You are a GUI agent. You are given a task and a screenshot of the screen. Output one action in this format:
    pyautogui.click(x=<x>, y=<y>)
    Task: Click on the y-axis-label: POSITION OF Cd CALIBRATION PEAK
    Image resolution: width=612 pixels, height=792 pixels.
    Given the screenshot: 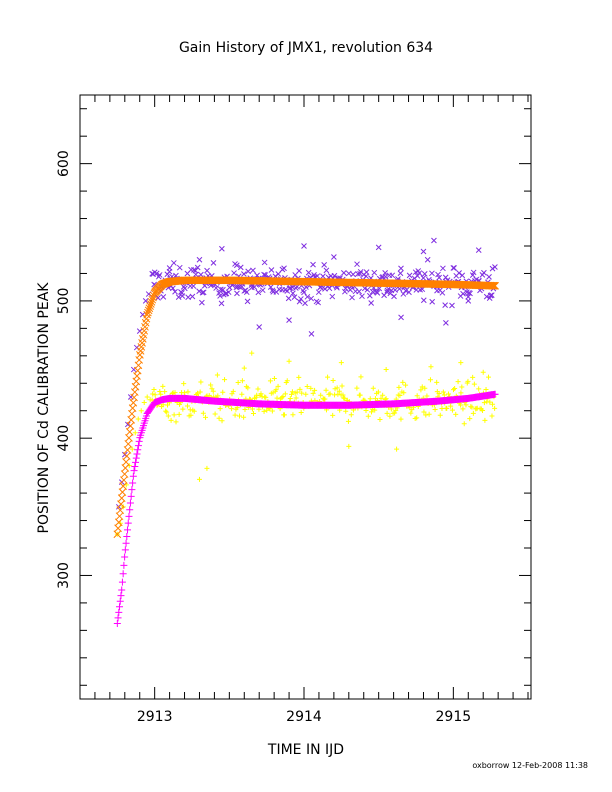 What is the action you would take?
    pyautogui.click(x=44, y=408)
    